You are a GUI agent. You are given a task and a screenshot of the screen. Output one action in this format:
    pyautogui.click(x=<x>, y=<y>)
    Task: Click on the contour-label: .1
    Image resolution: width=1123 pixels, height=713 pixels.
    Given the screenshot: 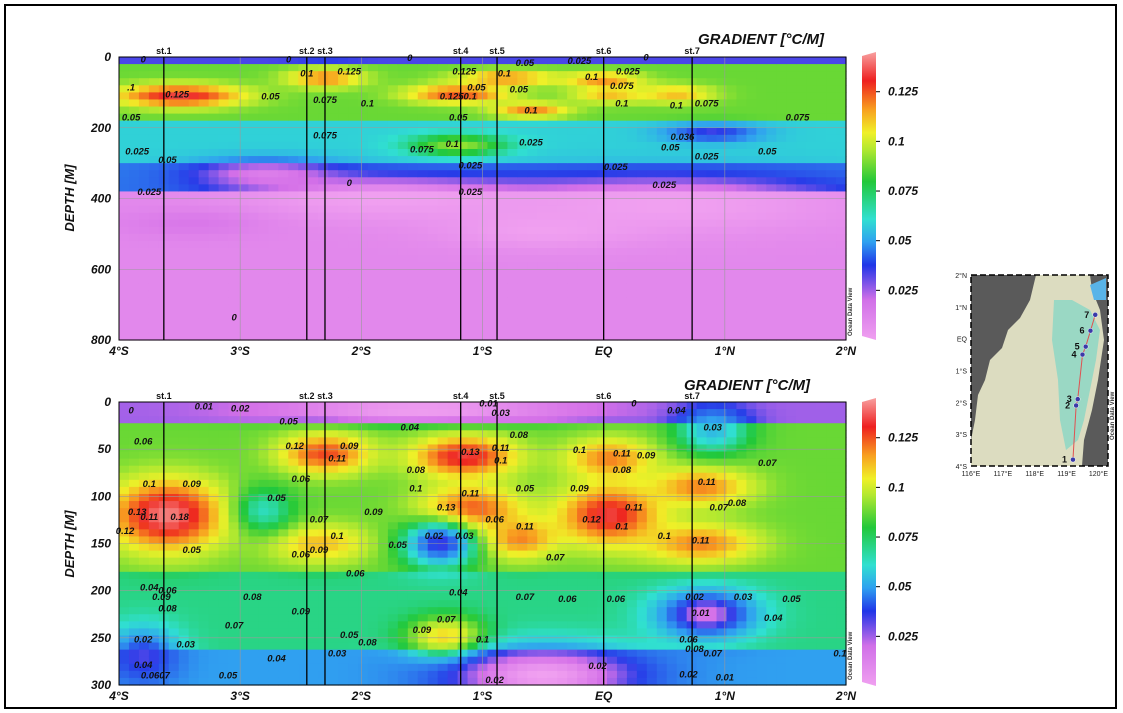 What is the action you would take?
    pyautogui.click(x=131, y=88)
    